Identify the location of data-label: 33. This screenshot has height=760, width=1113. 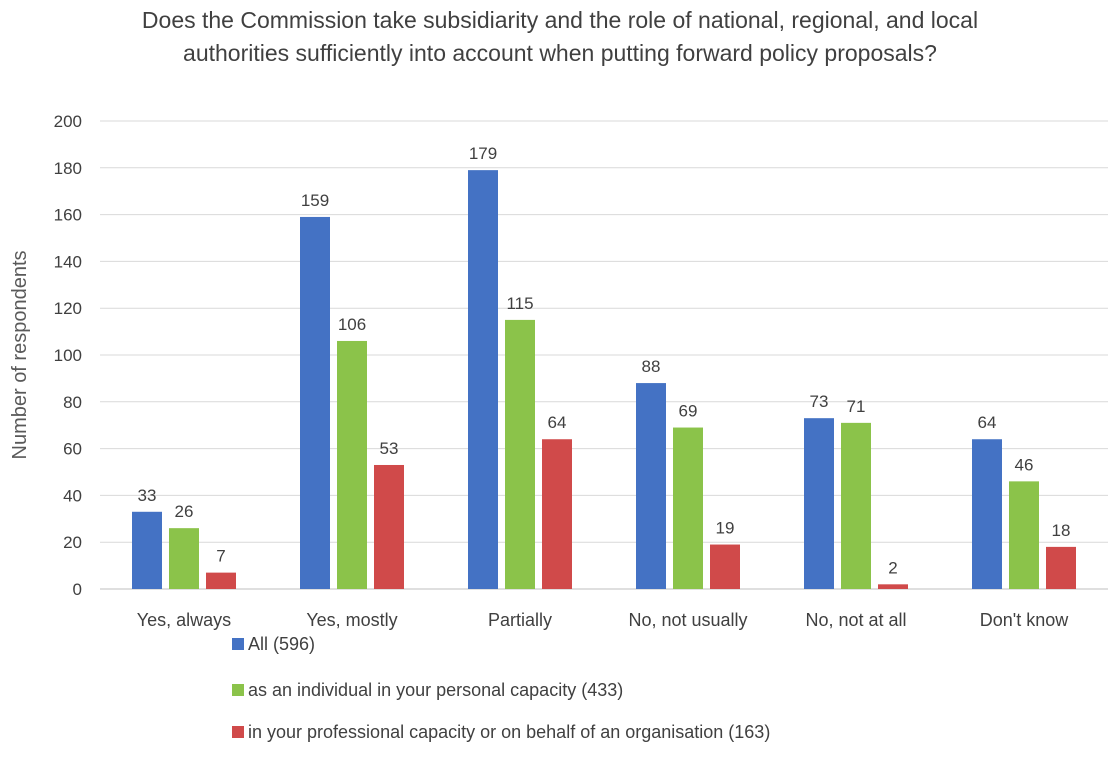
(147, 495).